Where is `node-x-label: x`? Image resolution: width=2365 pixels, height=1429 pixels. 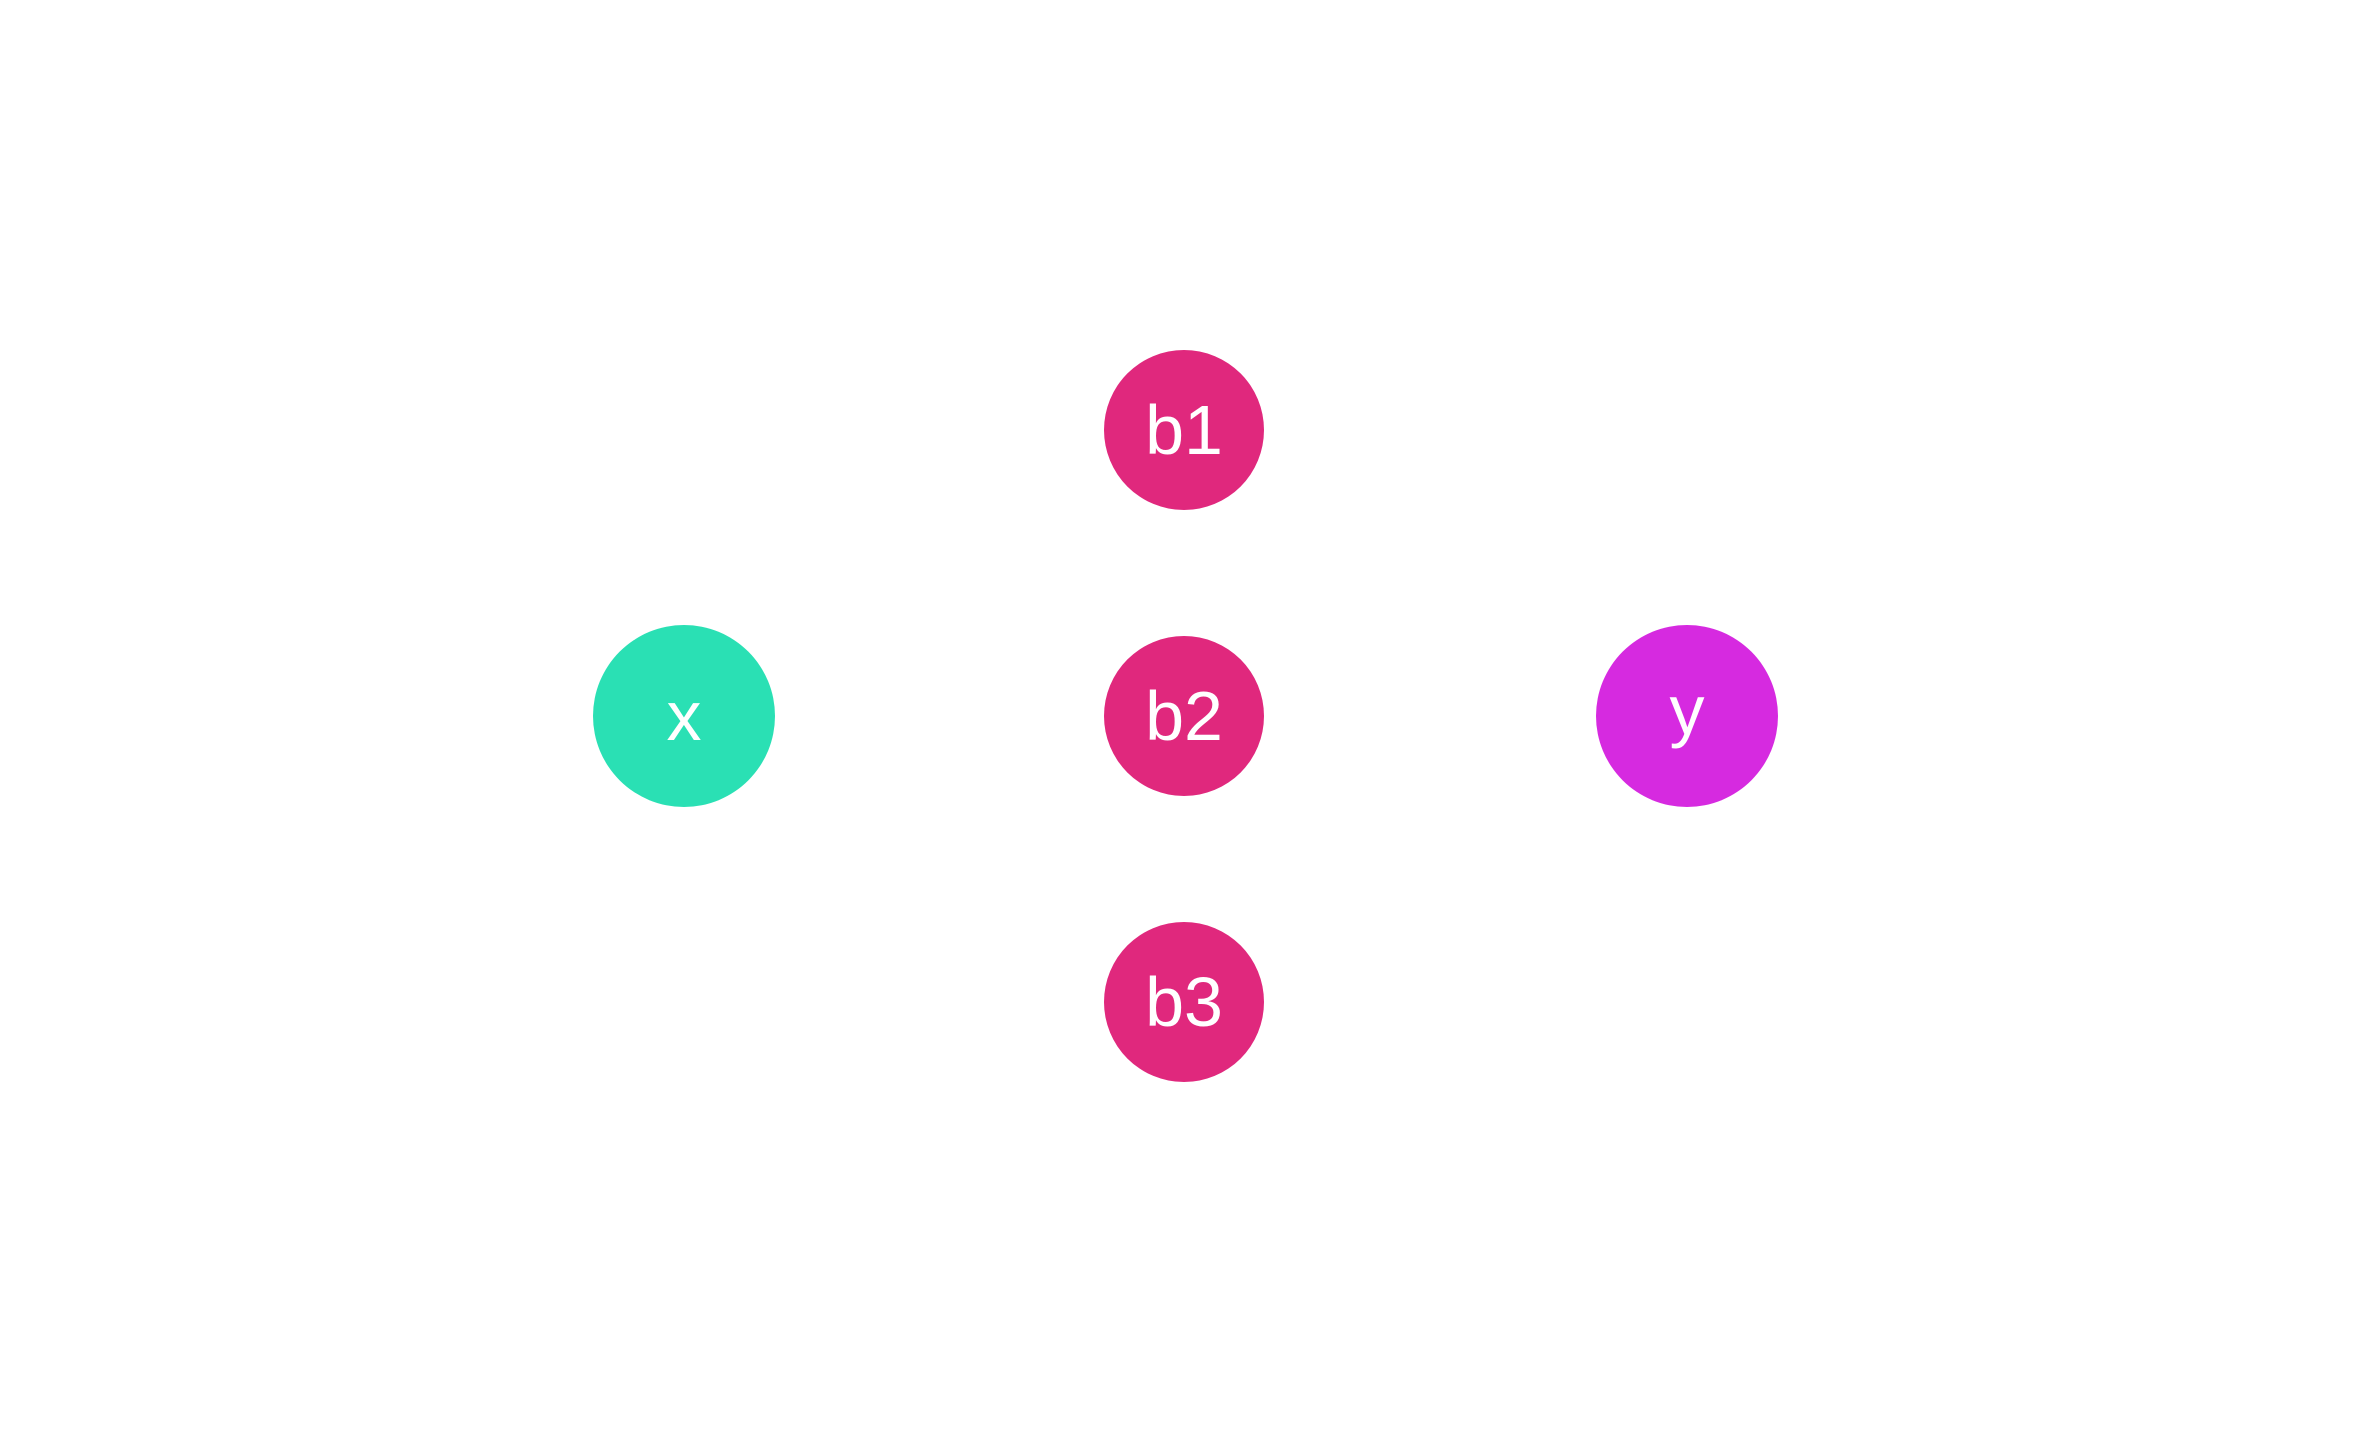
node-x-label: x is located at coordinates (684, 716).